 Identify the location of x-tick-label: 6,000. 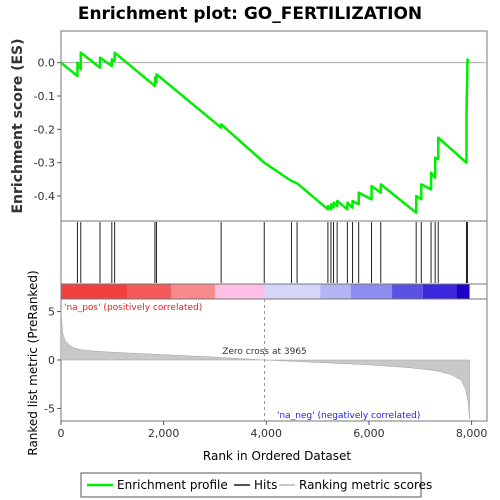
(369, 433).